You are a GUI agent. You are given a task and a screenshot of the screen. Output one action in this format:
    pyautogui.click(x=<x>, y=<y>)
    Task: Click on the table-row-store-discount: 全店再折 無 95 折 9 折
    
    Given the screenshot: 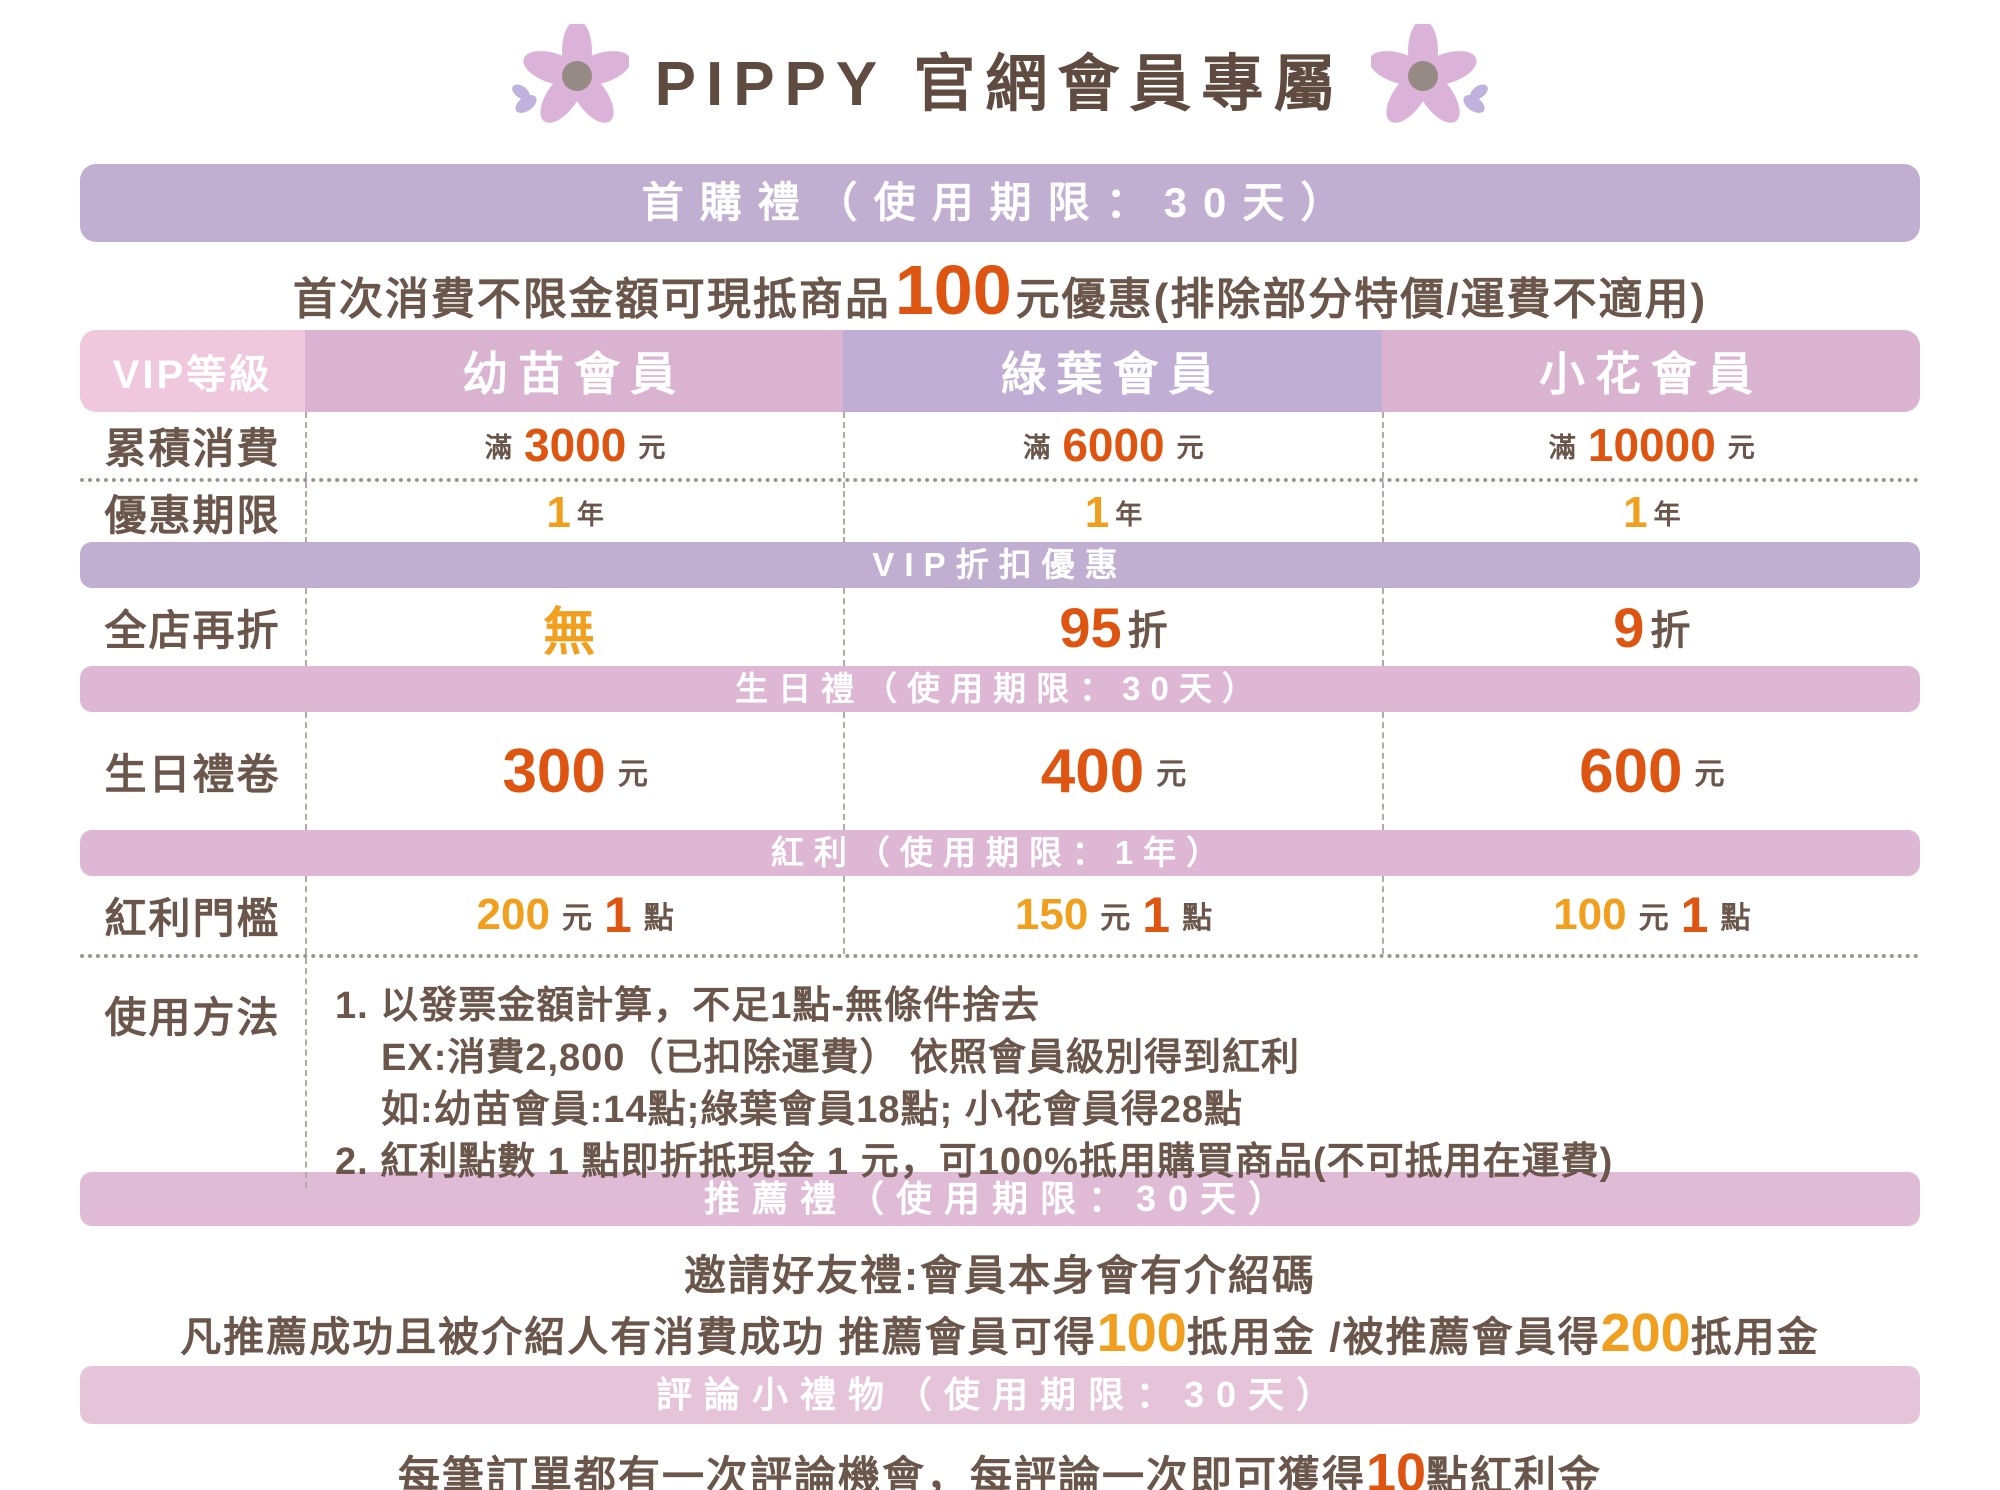 What is the action you would take?
    pyautogui.click(x=1000, y=627)
    